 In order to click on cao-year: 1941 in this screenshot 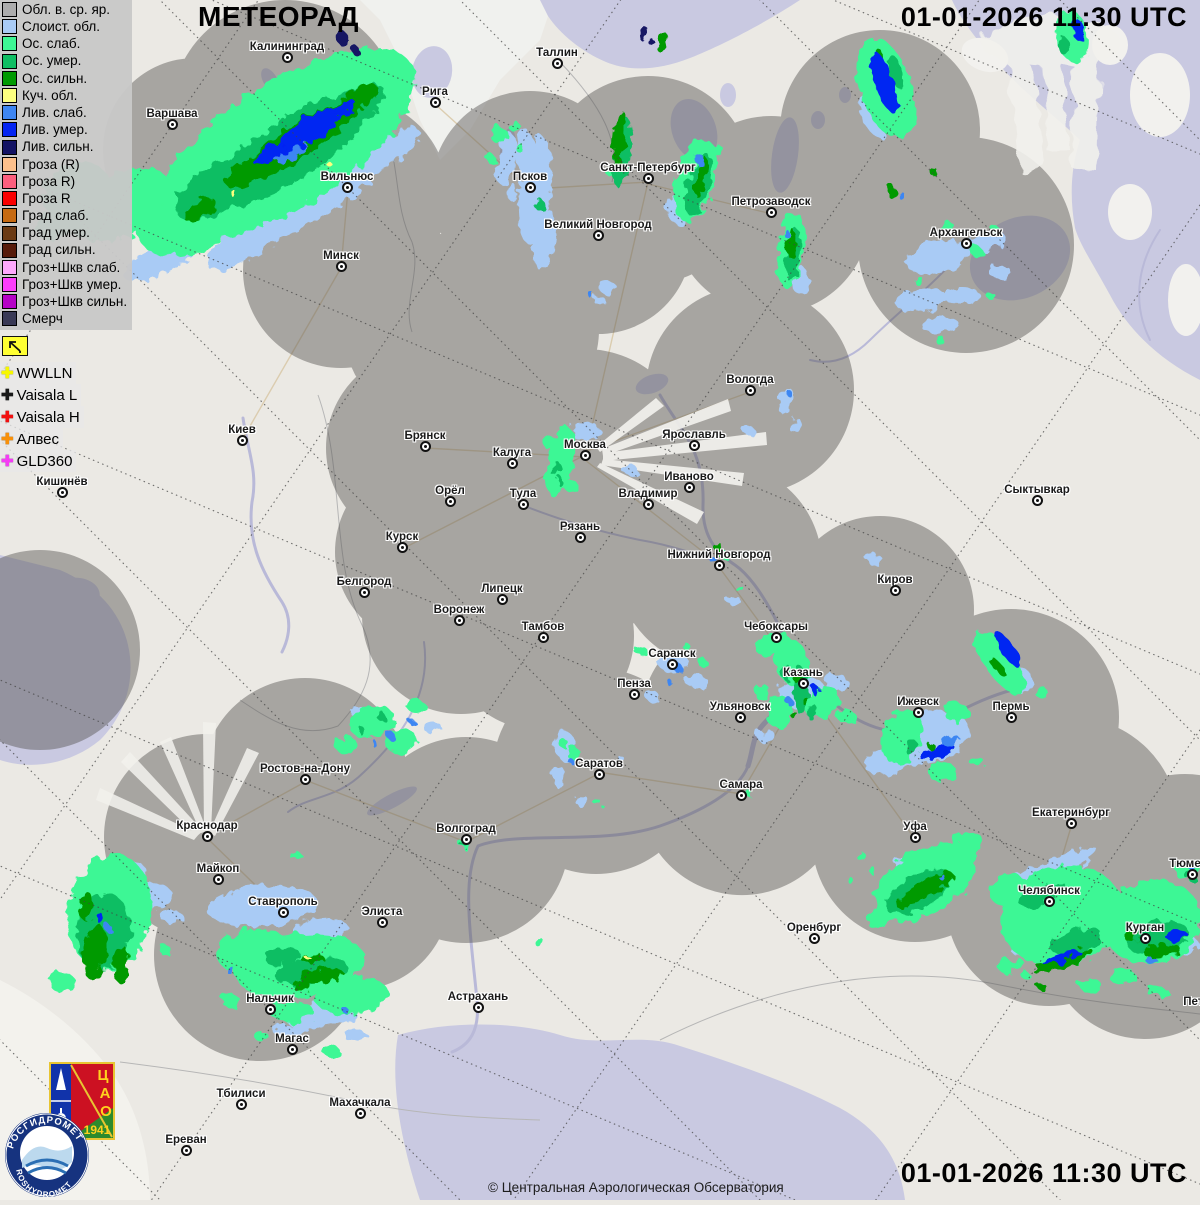, I will do `click(97, 1130)`.